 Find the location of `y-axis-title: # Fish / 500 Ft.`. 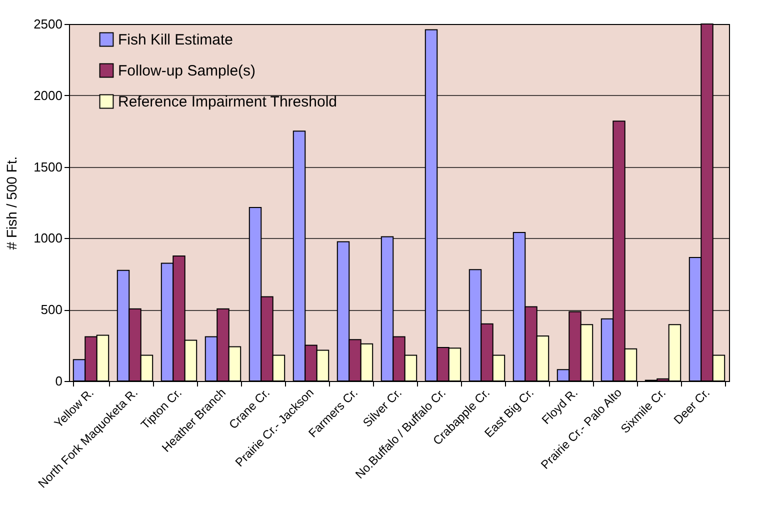

y-axis-title: # Fish / 500 Ft. is located at coordinates (12, 203).